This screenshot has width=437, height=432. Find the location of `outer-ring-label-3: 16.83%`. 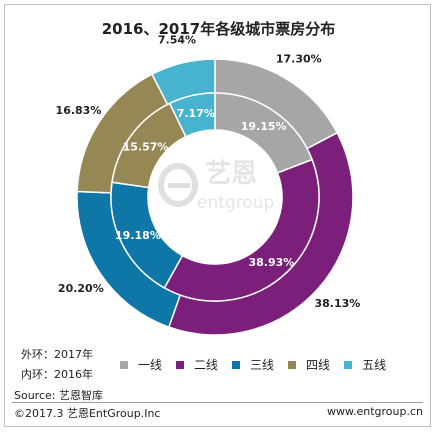

outer-ring-label-3: 16.83% is located at coordinates (79, 110).